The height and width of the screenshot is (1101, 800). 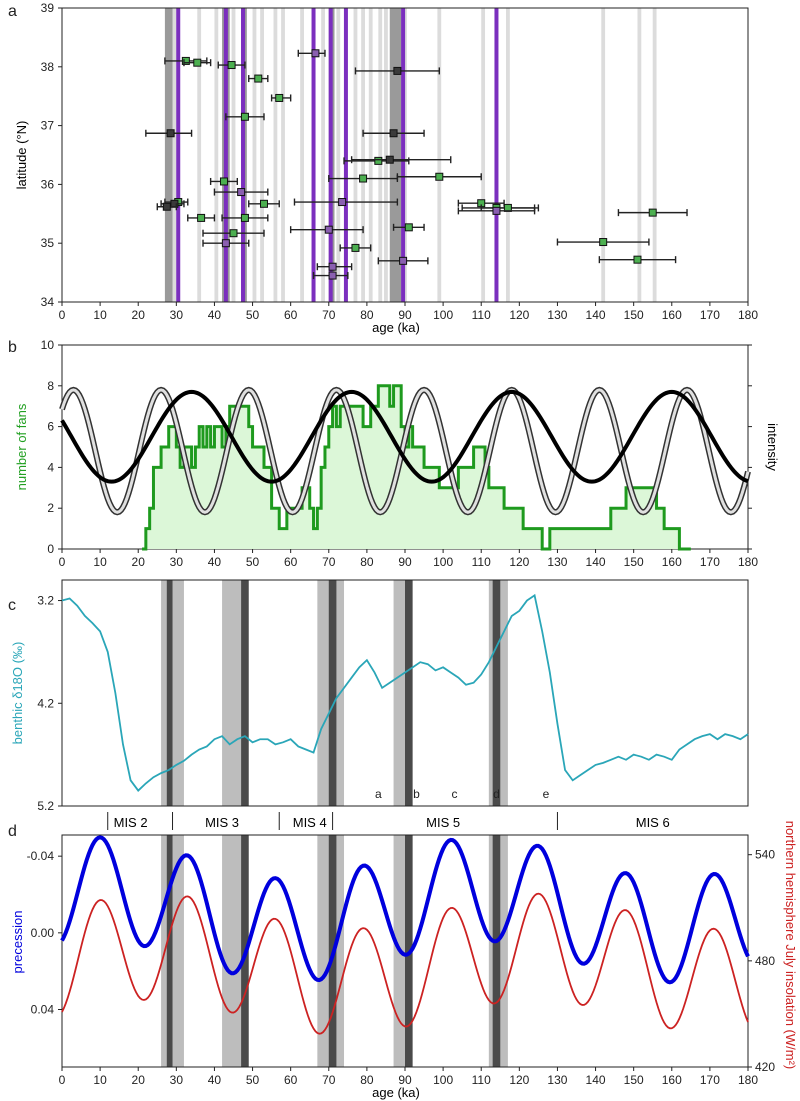 What do you see at coordinates (405, 910) in the screenshot?
I see `precession-curve` at bounding box center [405, 910].